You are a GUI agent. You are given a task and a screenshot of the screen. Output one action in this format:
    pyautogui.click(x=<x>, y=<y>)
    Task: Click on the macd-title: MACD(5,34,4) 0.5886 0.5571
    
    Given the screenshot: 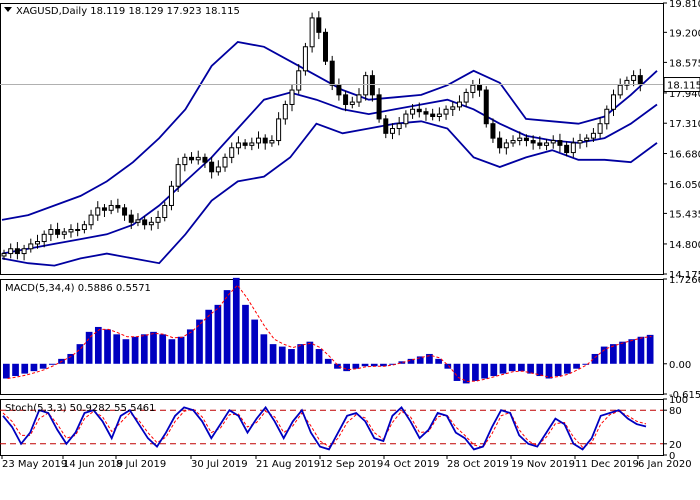 What is the action you would take?
    pyautogui.click(x=78, y=288)
    